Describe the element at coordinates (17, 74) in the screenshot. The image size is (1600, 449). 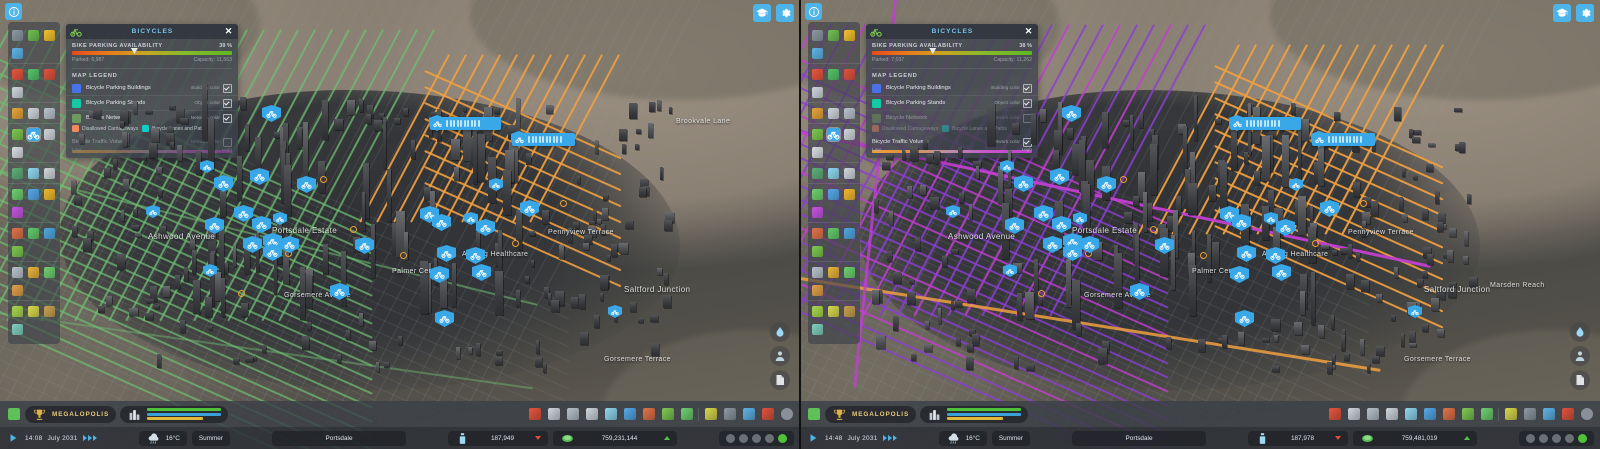
I see `infoview-fire-icon` at that location.